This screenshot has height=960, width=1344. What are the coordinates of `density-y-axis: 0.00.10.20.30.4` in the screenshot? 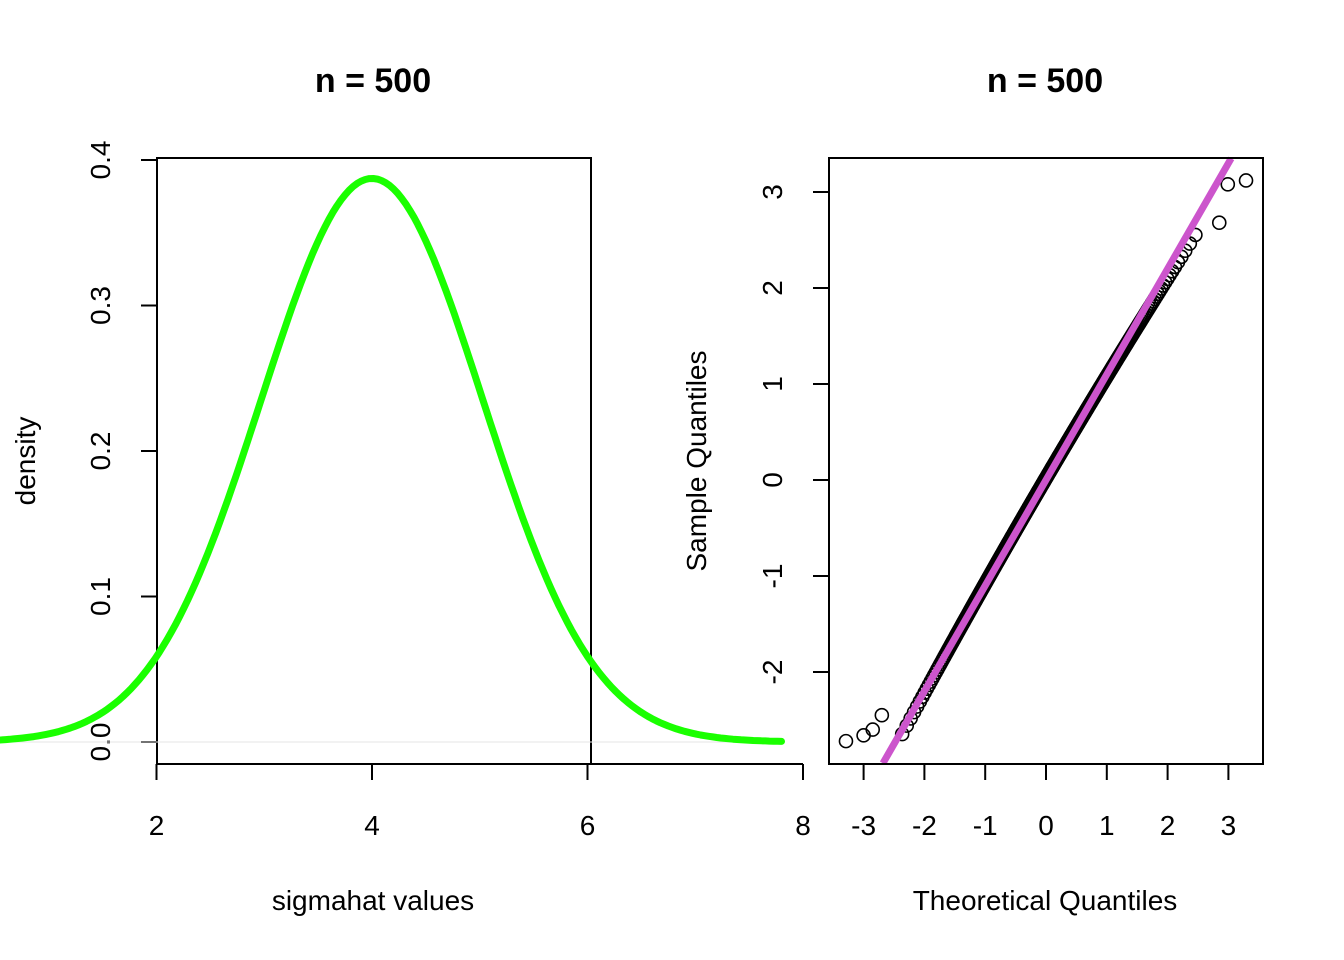 It's located at (121, 451).